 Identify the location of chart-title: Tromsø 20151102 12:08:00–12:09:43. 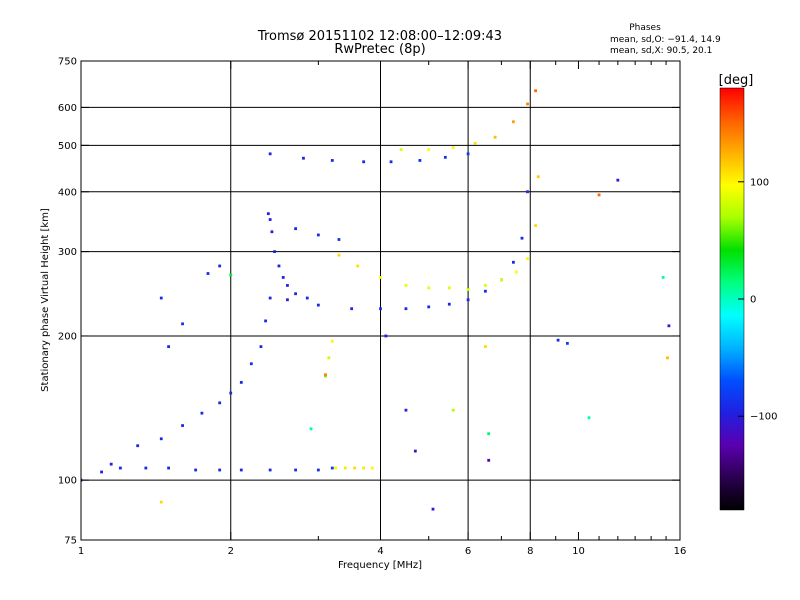
(379, 36).